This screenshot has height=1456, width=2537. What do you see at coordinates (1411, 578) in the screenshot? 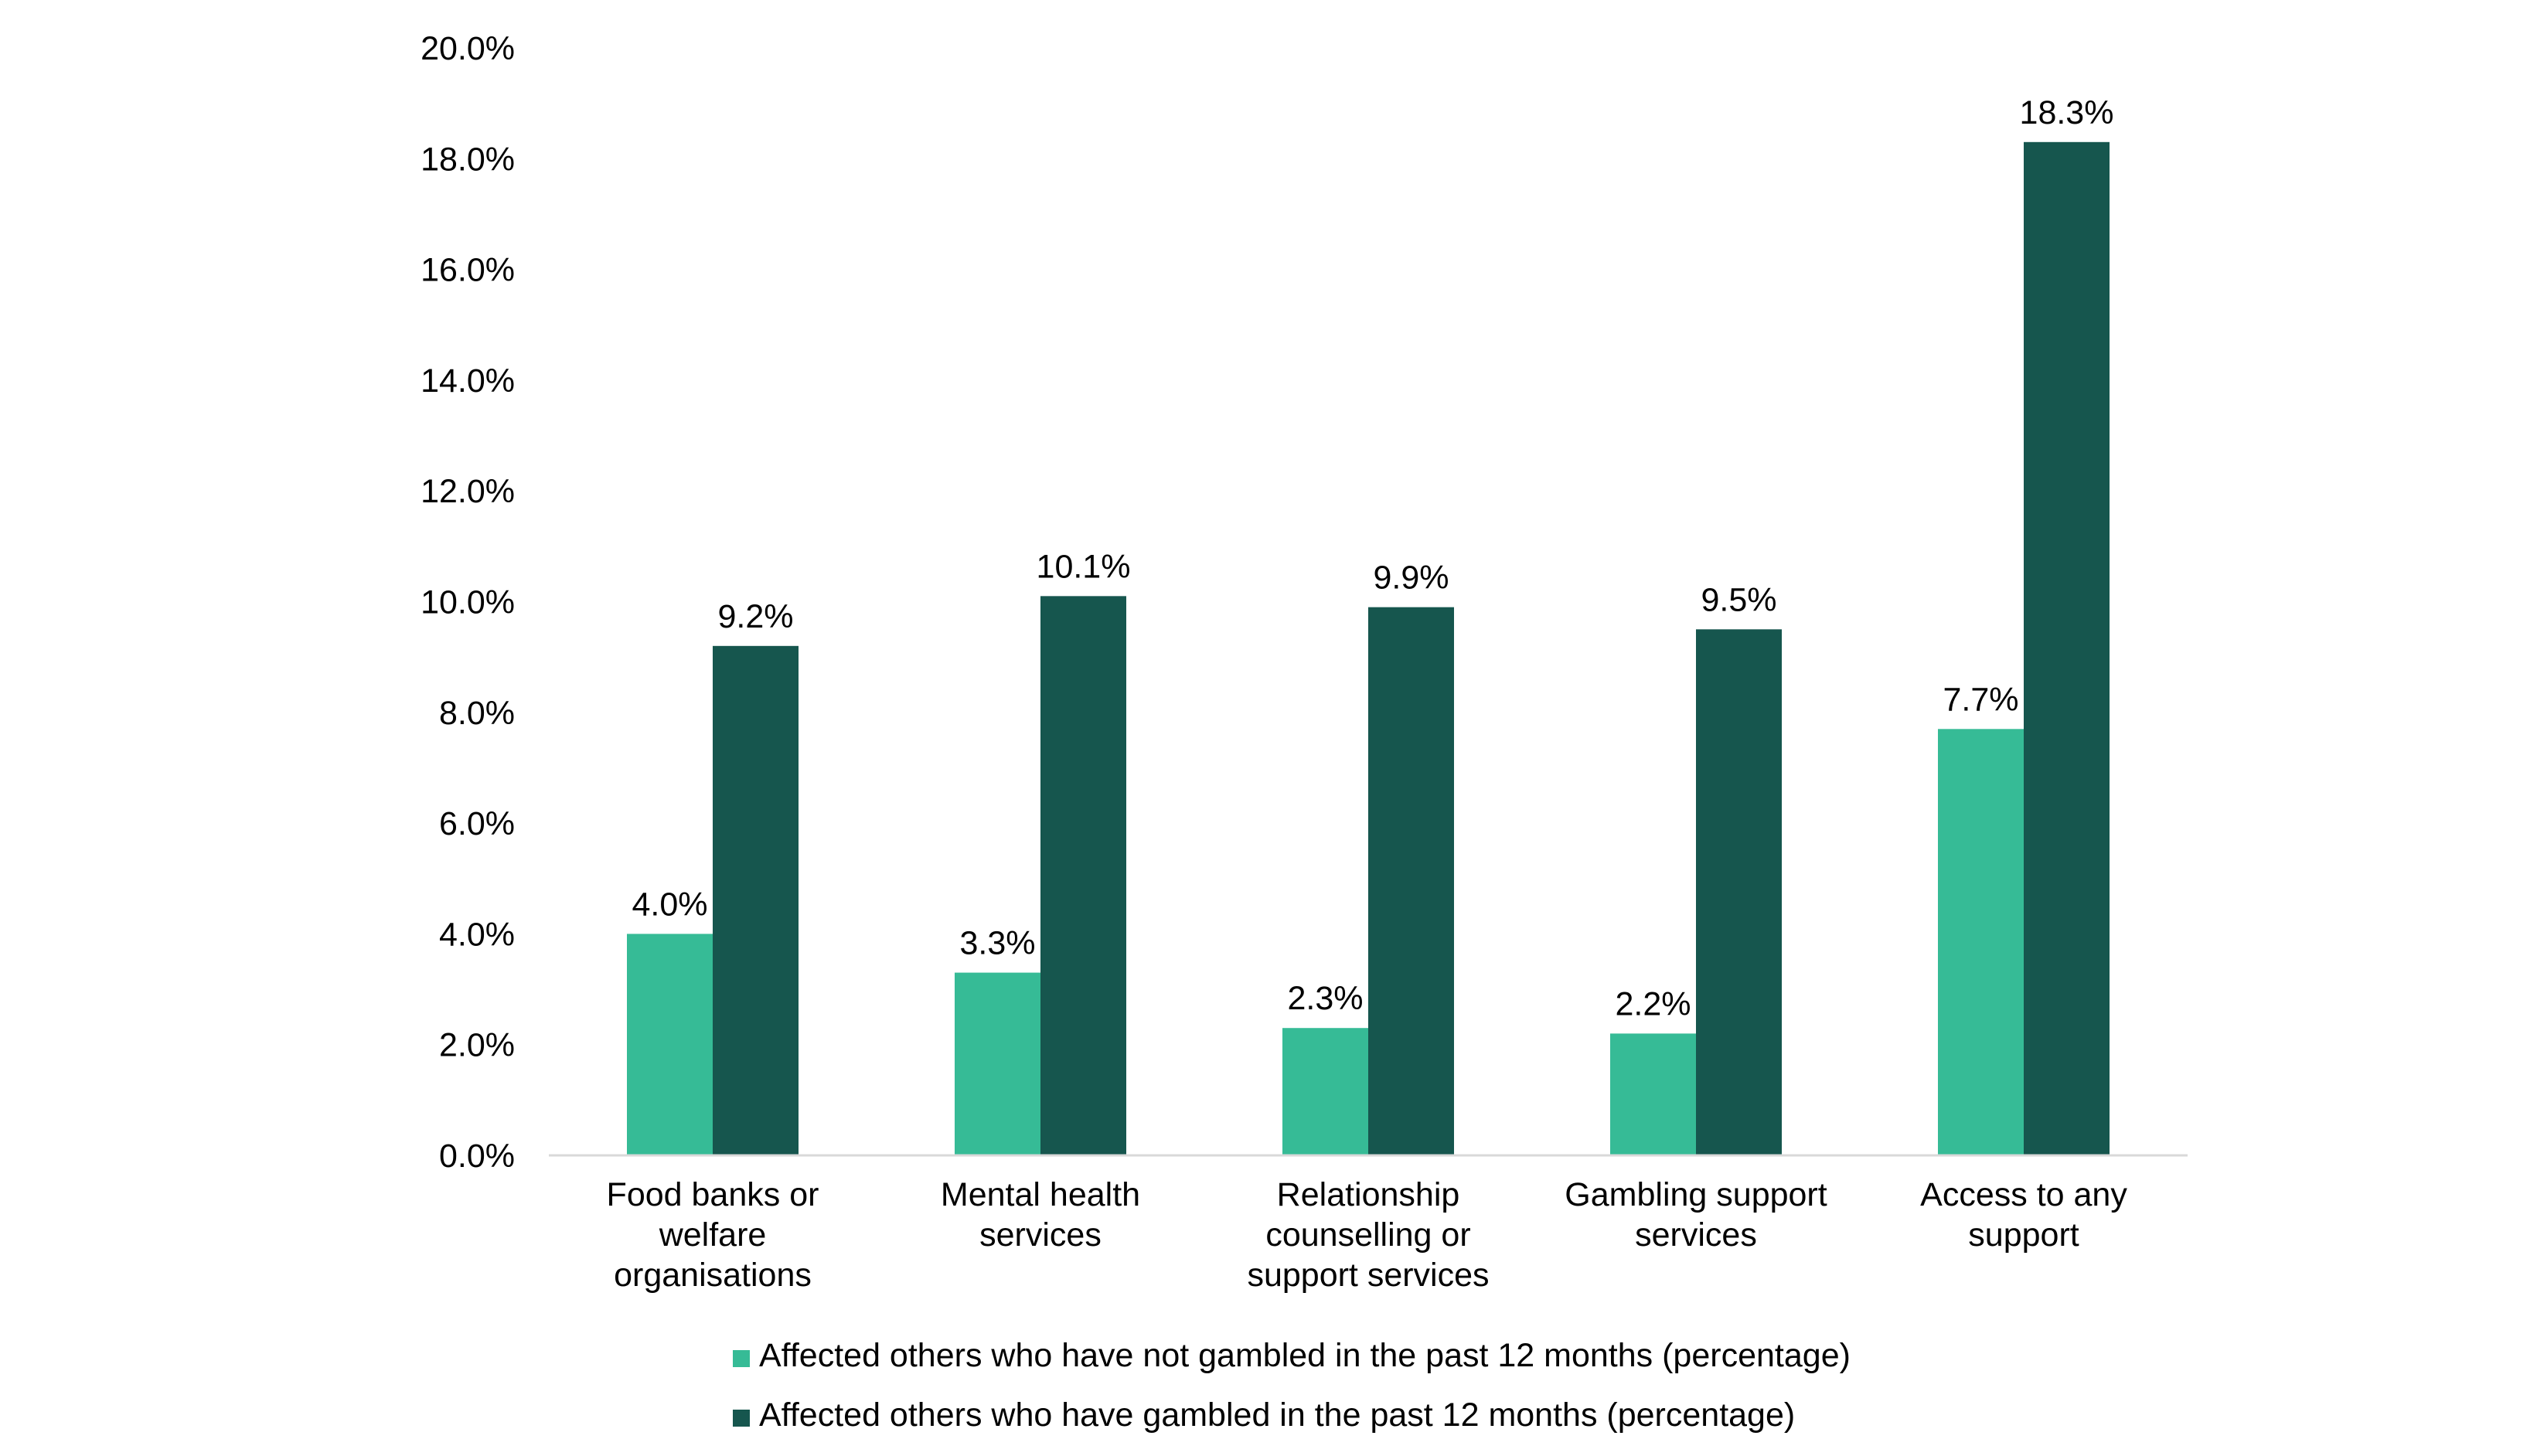
I see `data-label: 9.9%` at bounding box center [1411, 578].